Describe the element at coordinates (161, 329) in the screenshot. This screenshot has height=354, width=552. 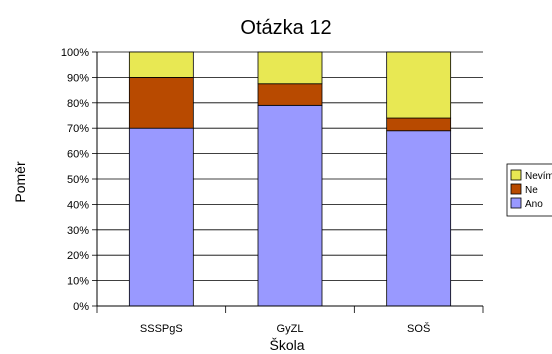
I see `x-tick-label: SSSPgS` at that location.